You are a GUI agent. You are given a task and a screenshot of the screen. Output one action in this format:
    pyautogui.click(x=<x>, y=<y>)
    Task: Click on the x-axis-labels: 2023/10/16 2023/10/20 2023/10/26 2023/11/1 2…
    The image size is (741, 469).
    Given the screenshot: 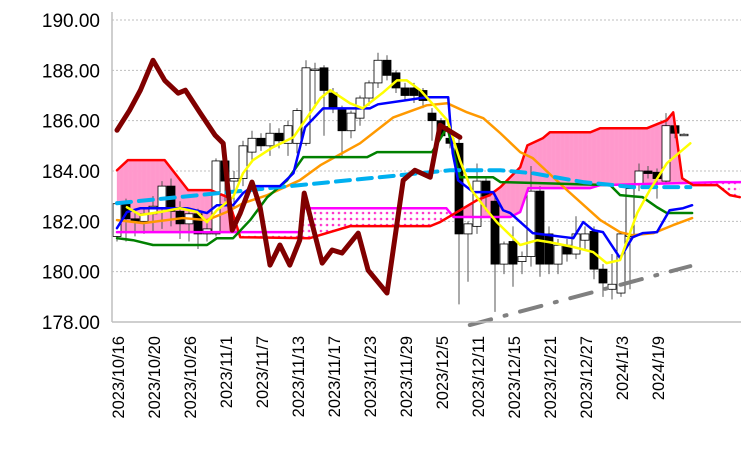 What is the action you would take?
    pyautogui.click(x=389, y=377)
    